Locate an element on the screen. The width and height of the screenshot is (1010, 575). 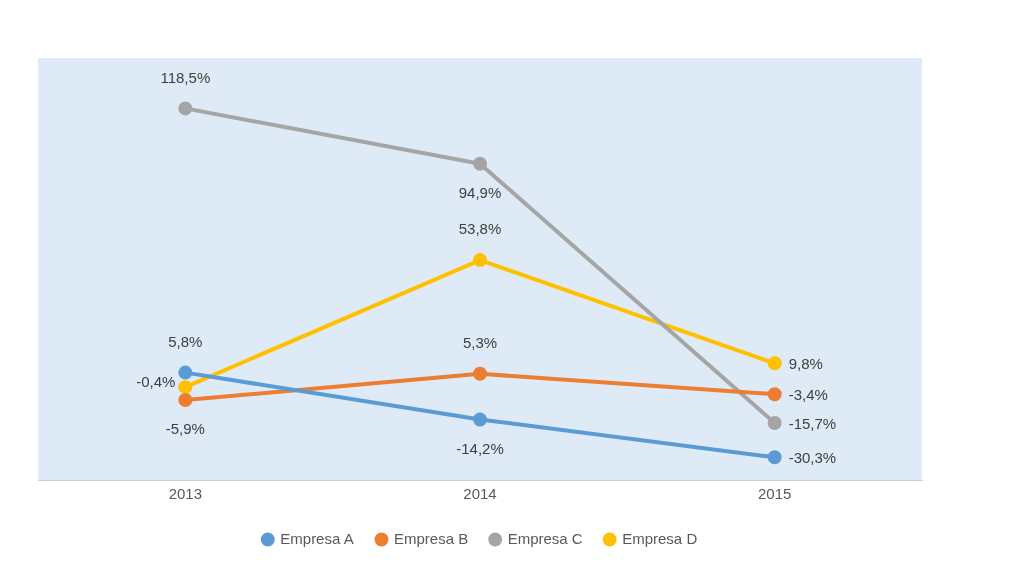
data-label: 5,3% is located at coordinates (480, 342).